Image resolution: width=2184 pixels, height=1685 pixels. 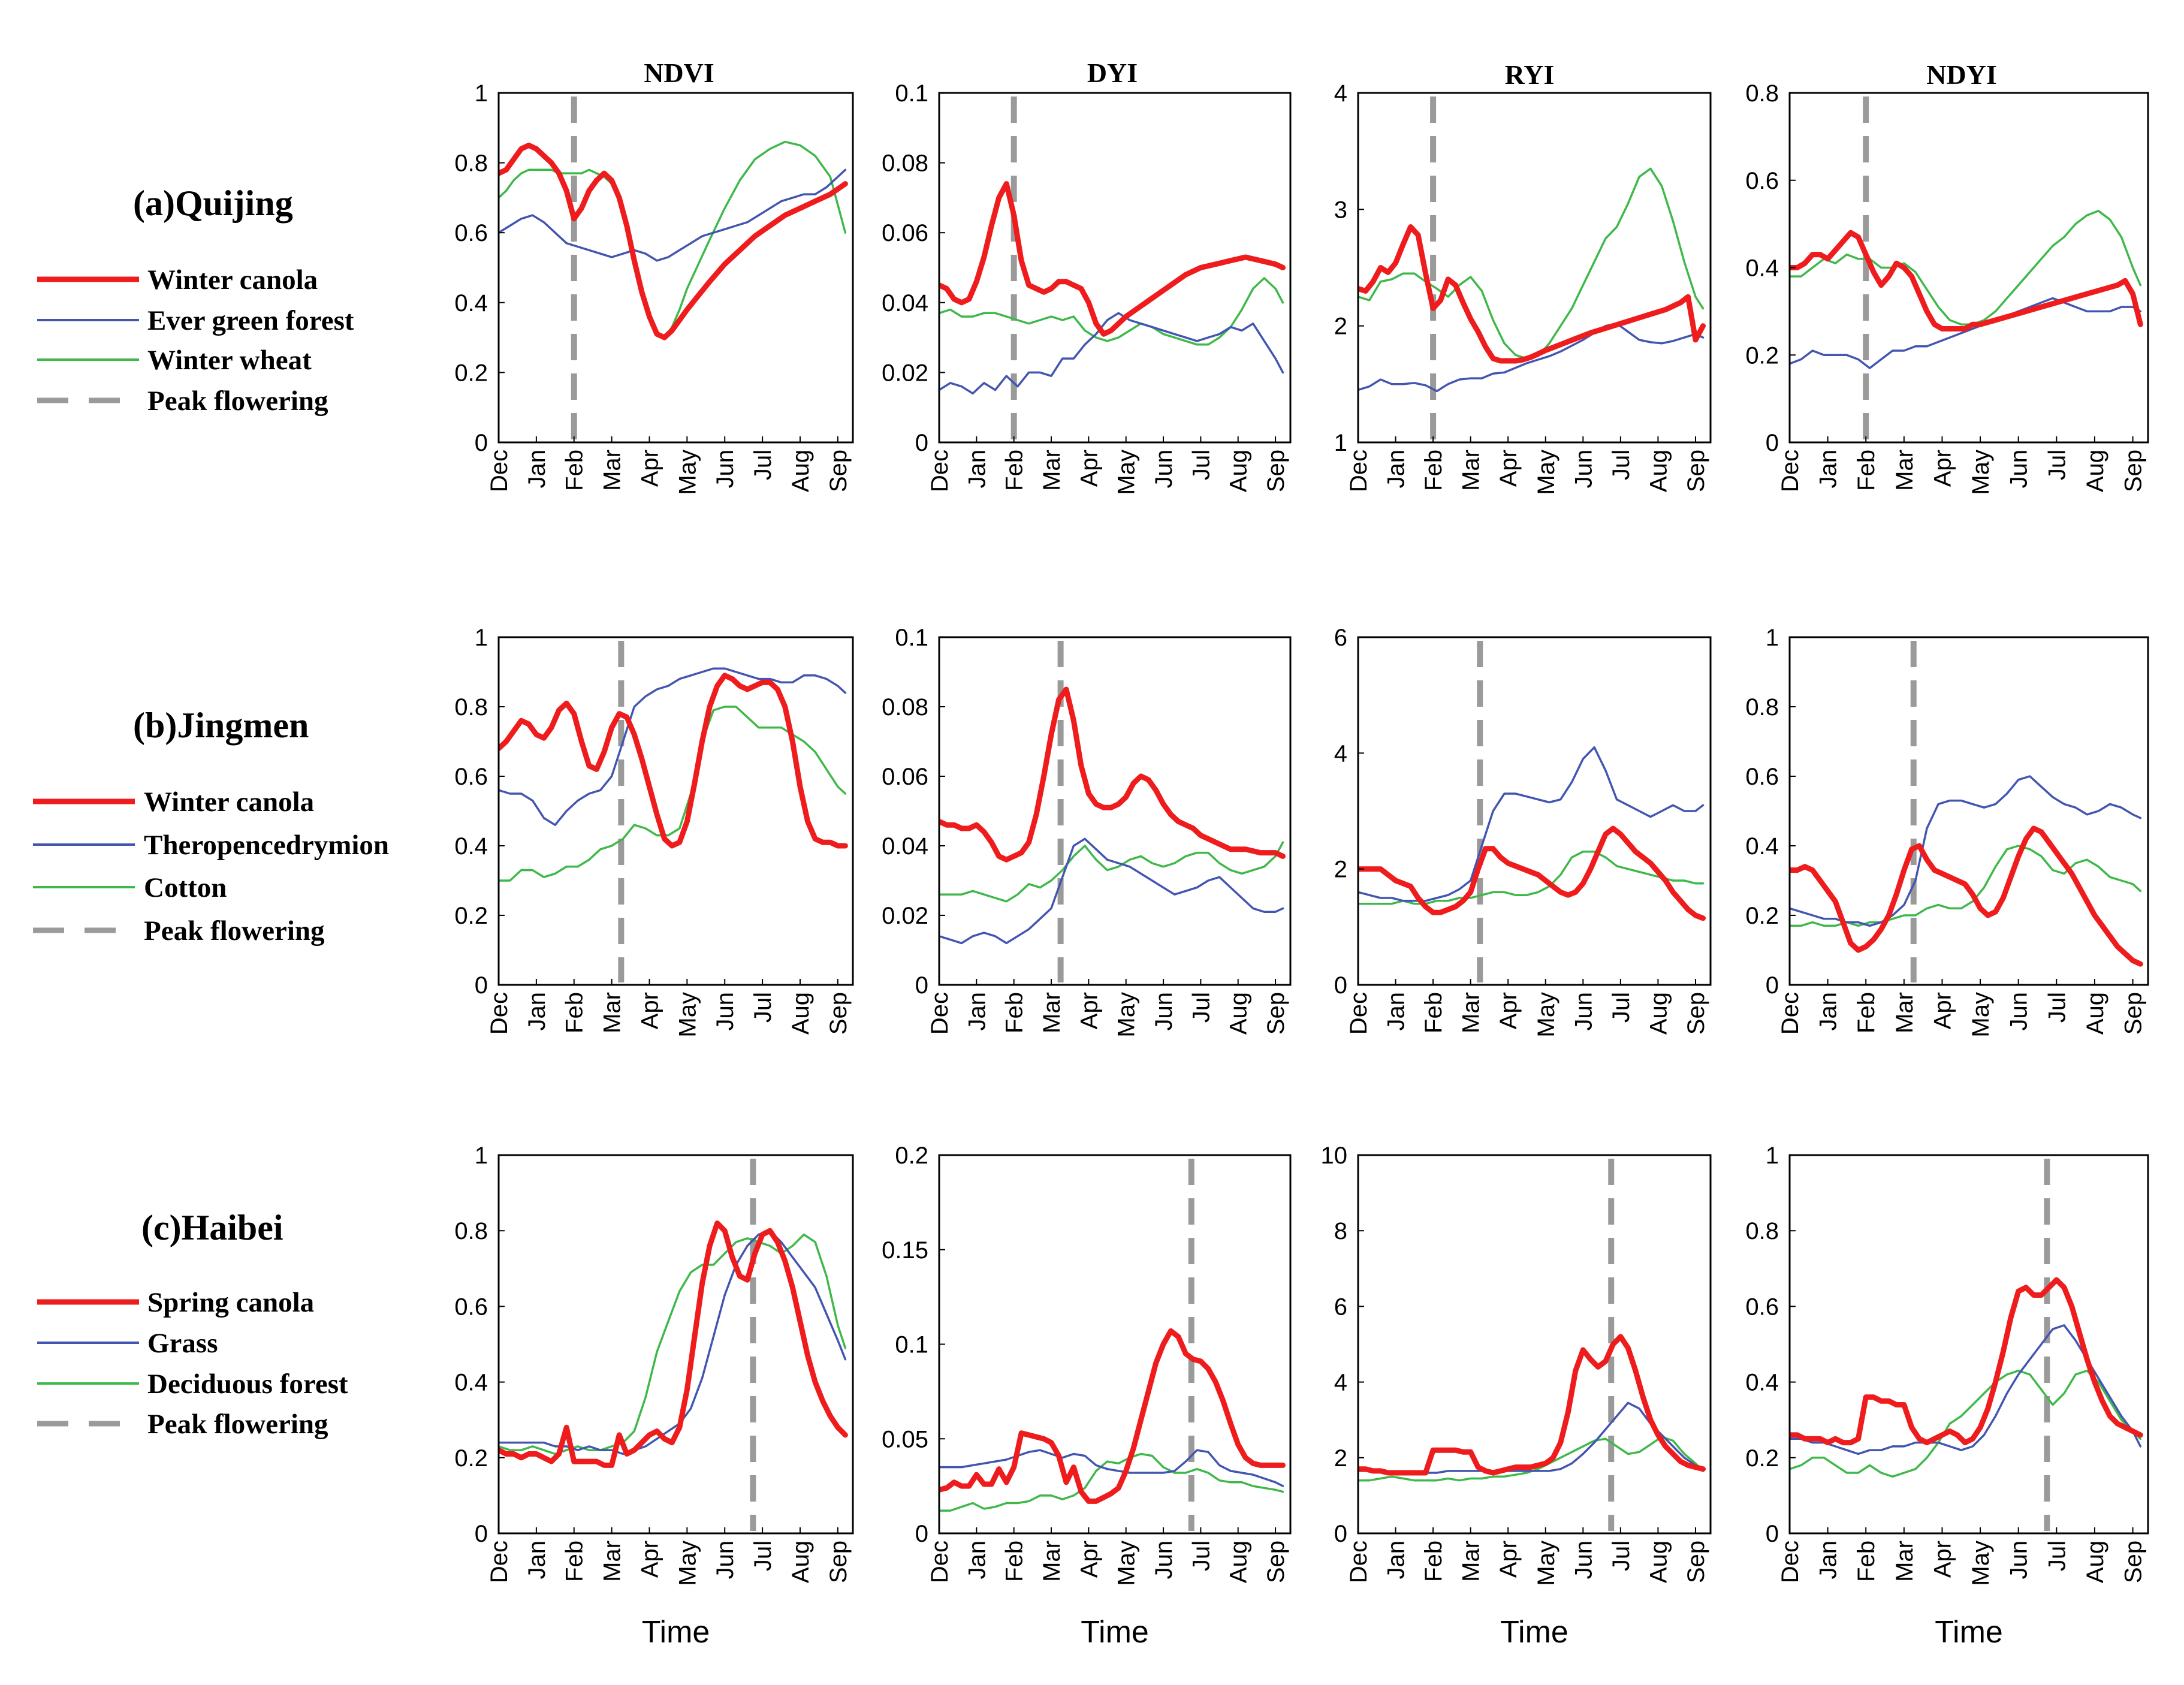 What do you see at coordinates (1762, 181) in the screenshot?
I see `y-tick-label: 0.6` at bounding box center [1762, 181].